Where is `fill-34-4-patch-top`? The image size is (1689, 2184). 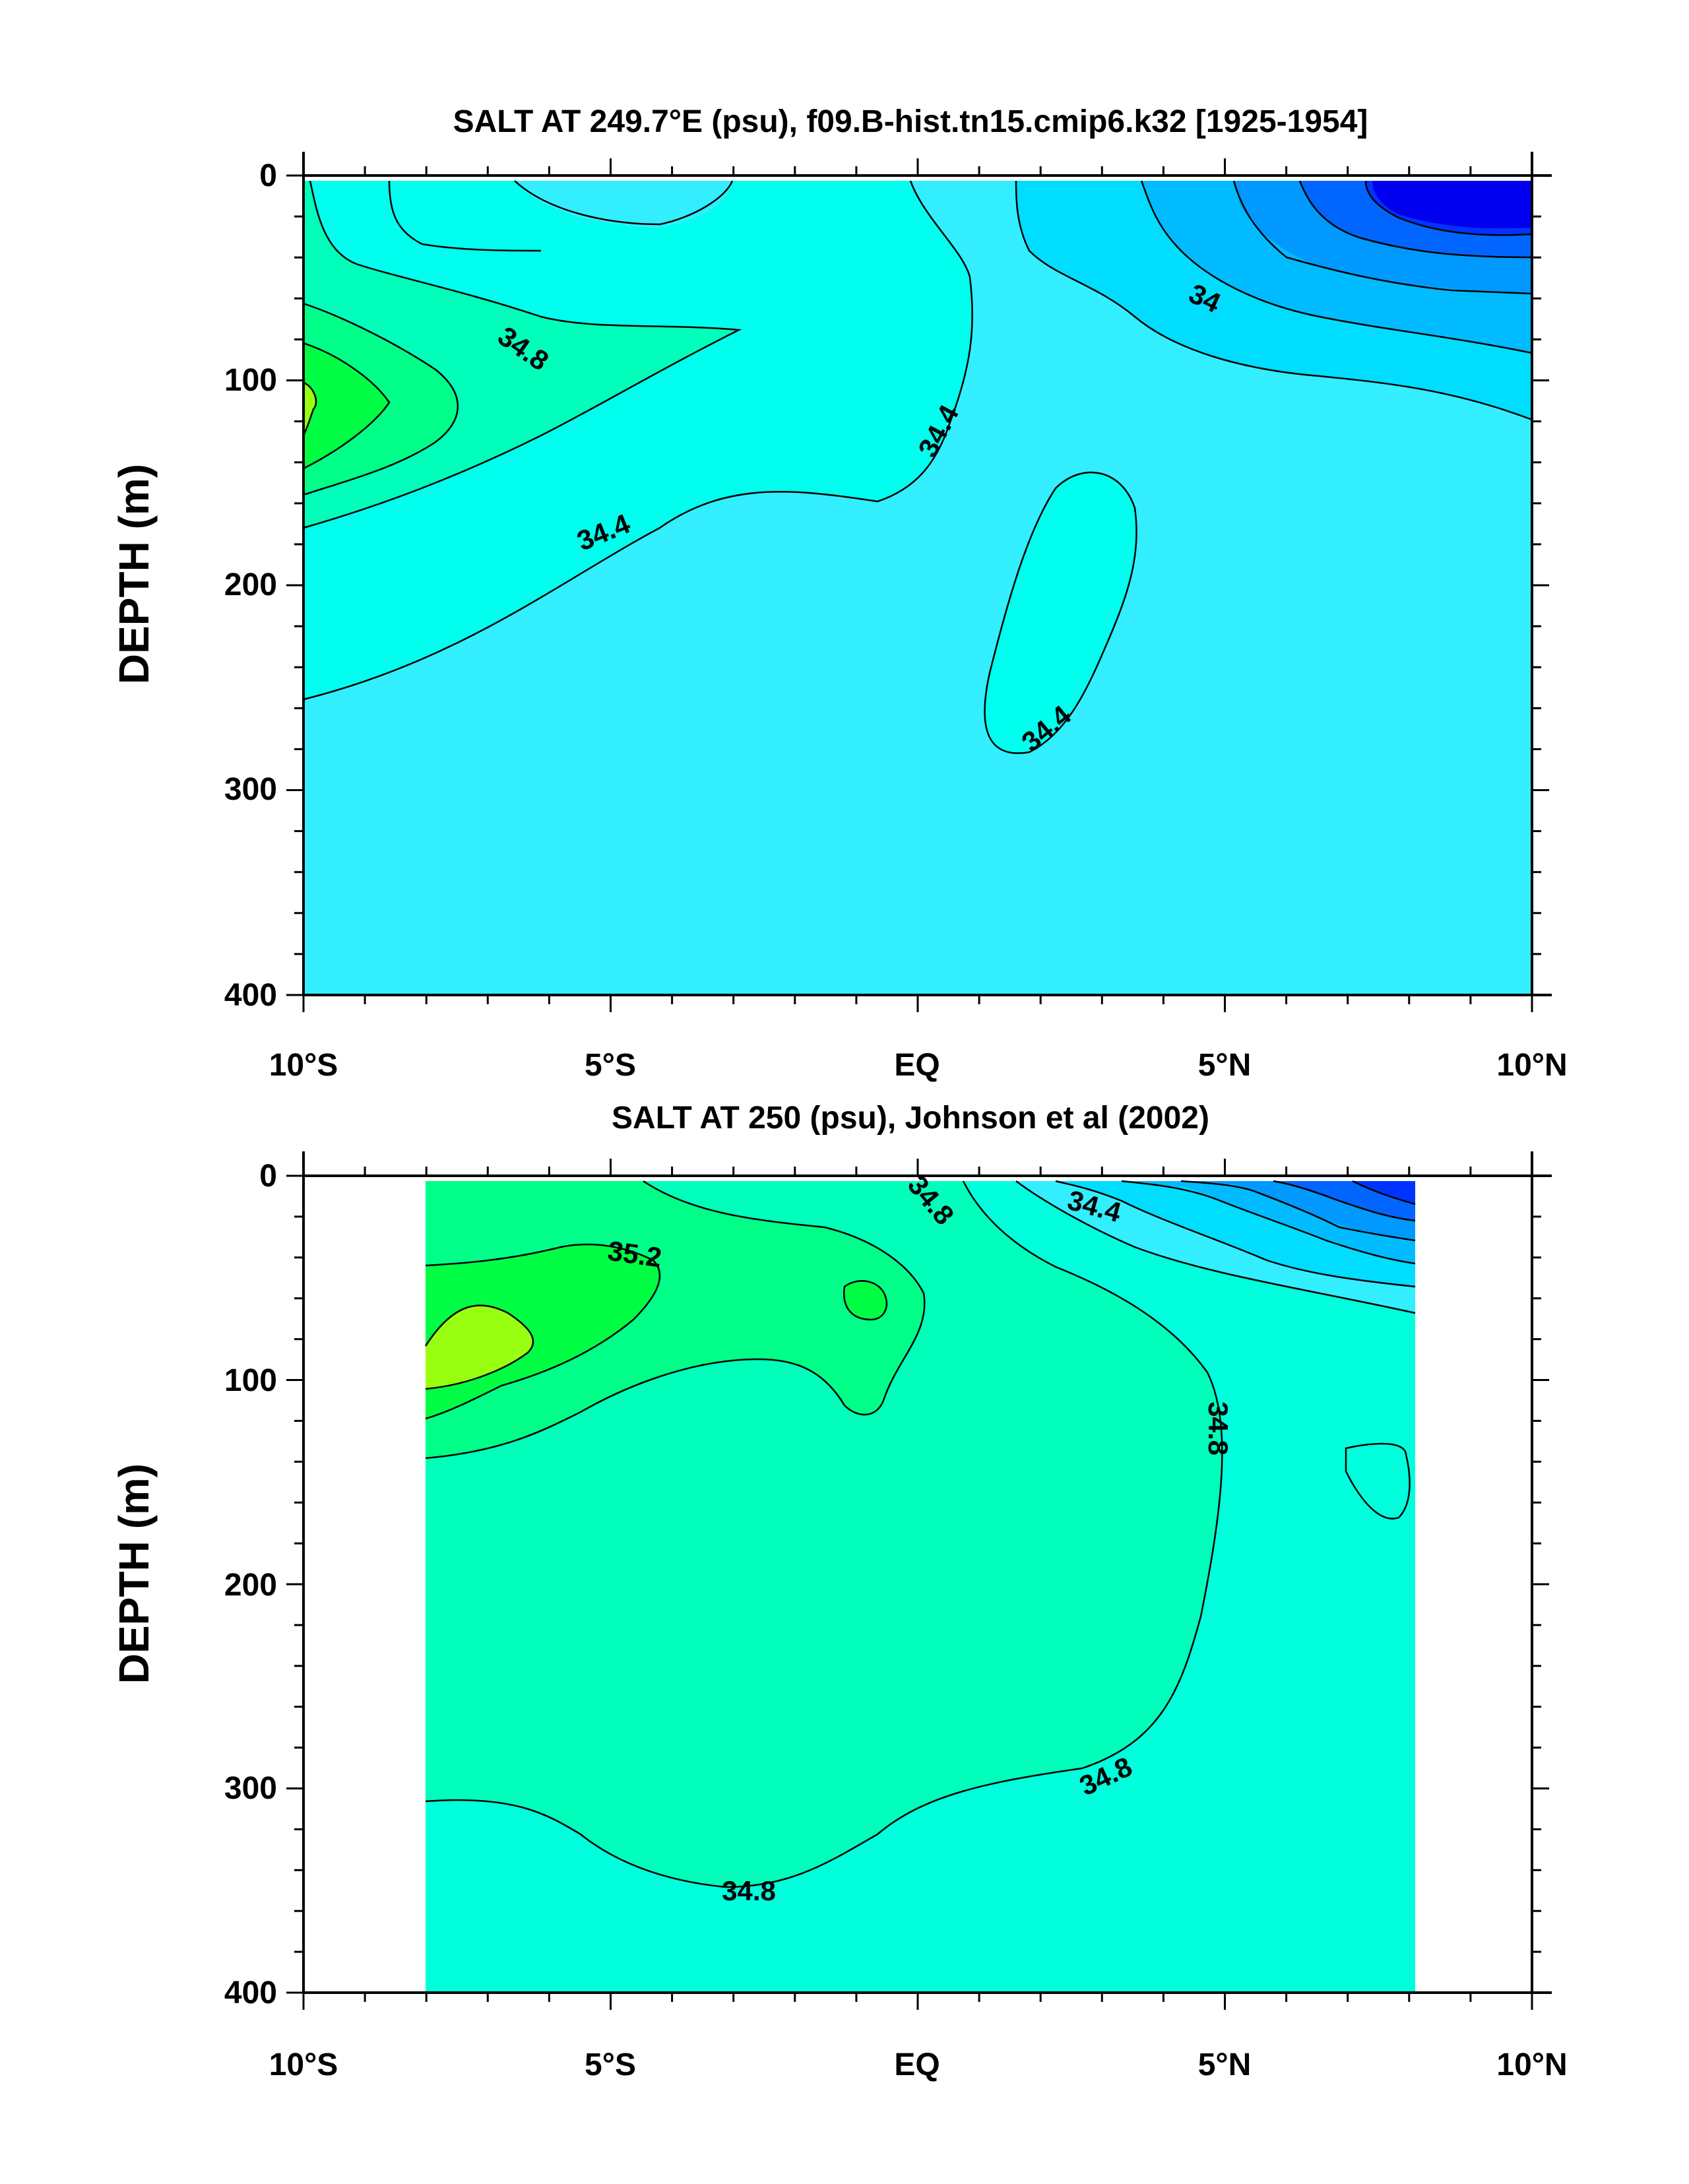 fill-34-4-patch-top is located at coordinates (623, 204).